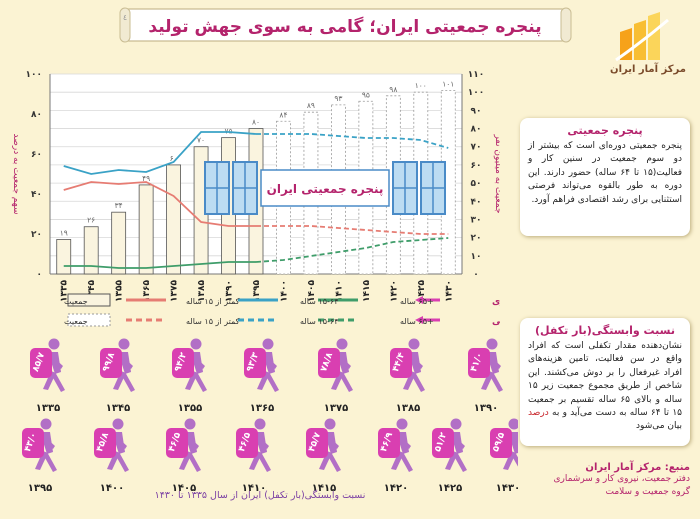 The width and height of the screenshot is (700, 519). I want to click on population-label: ۶۰, so click(174, 158).